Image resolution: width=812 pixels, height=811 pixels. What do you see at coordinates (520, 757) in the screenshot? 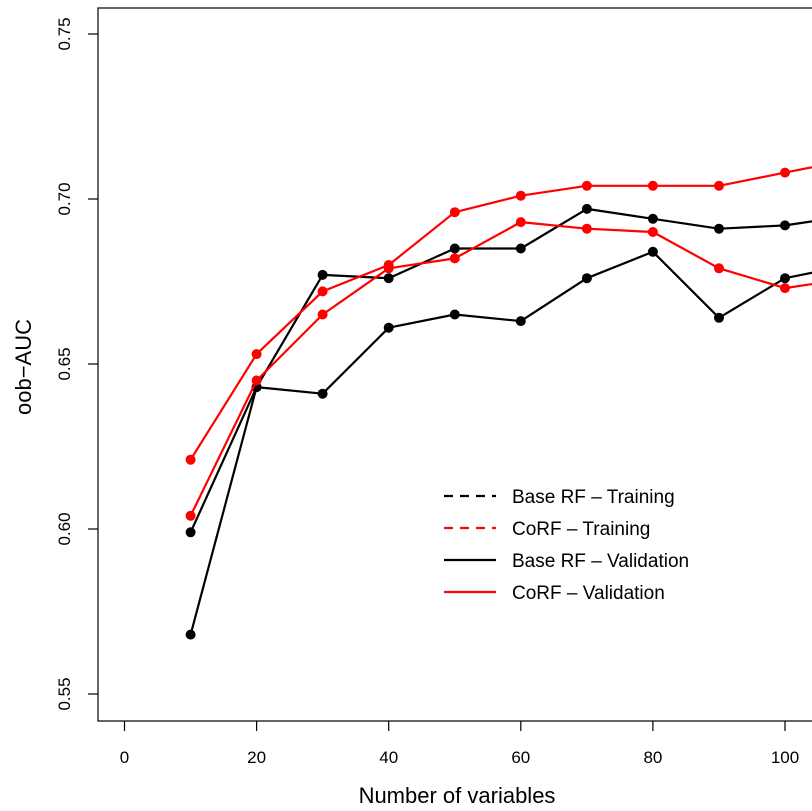
I see `x-tick-label: 60` at bounding box center [520, 757].